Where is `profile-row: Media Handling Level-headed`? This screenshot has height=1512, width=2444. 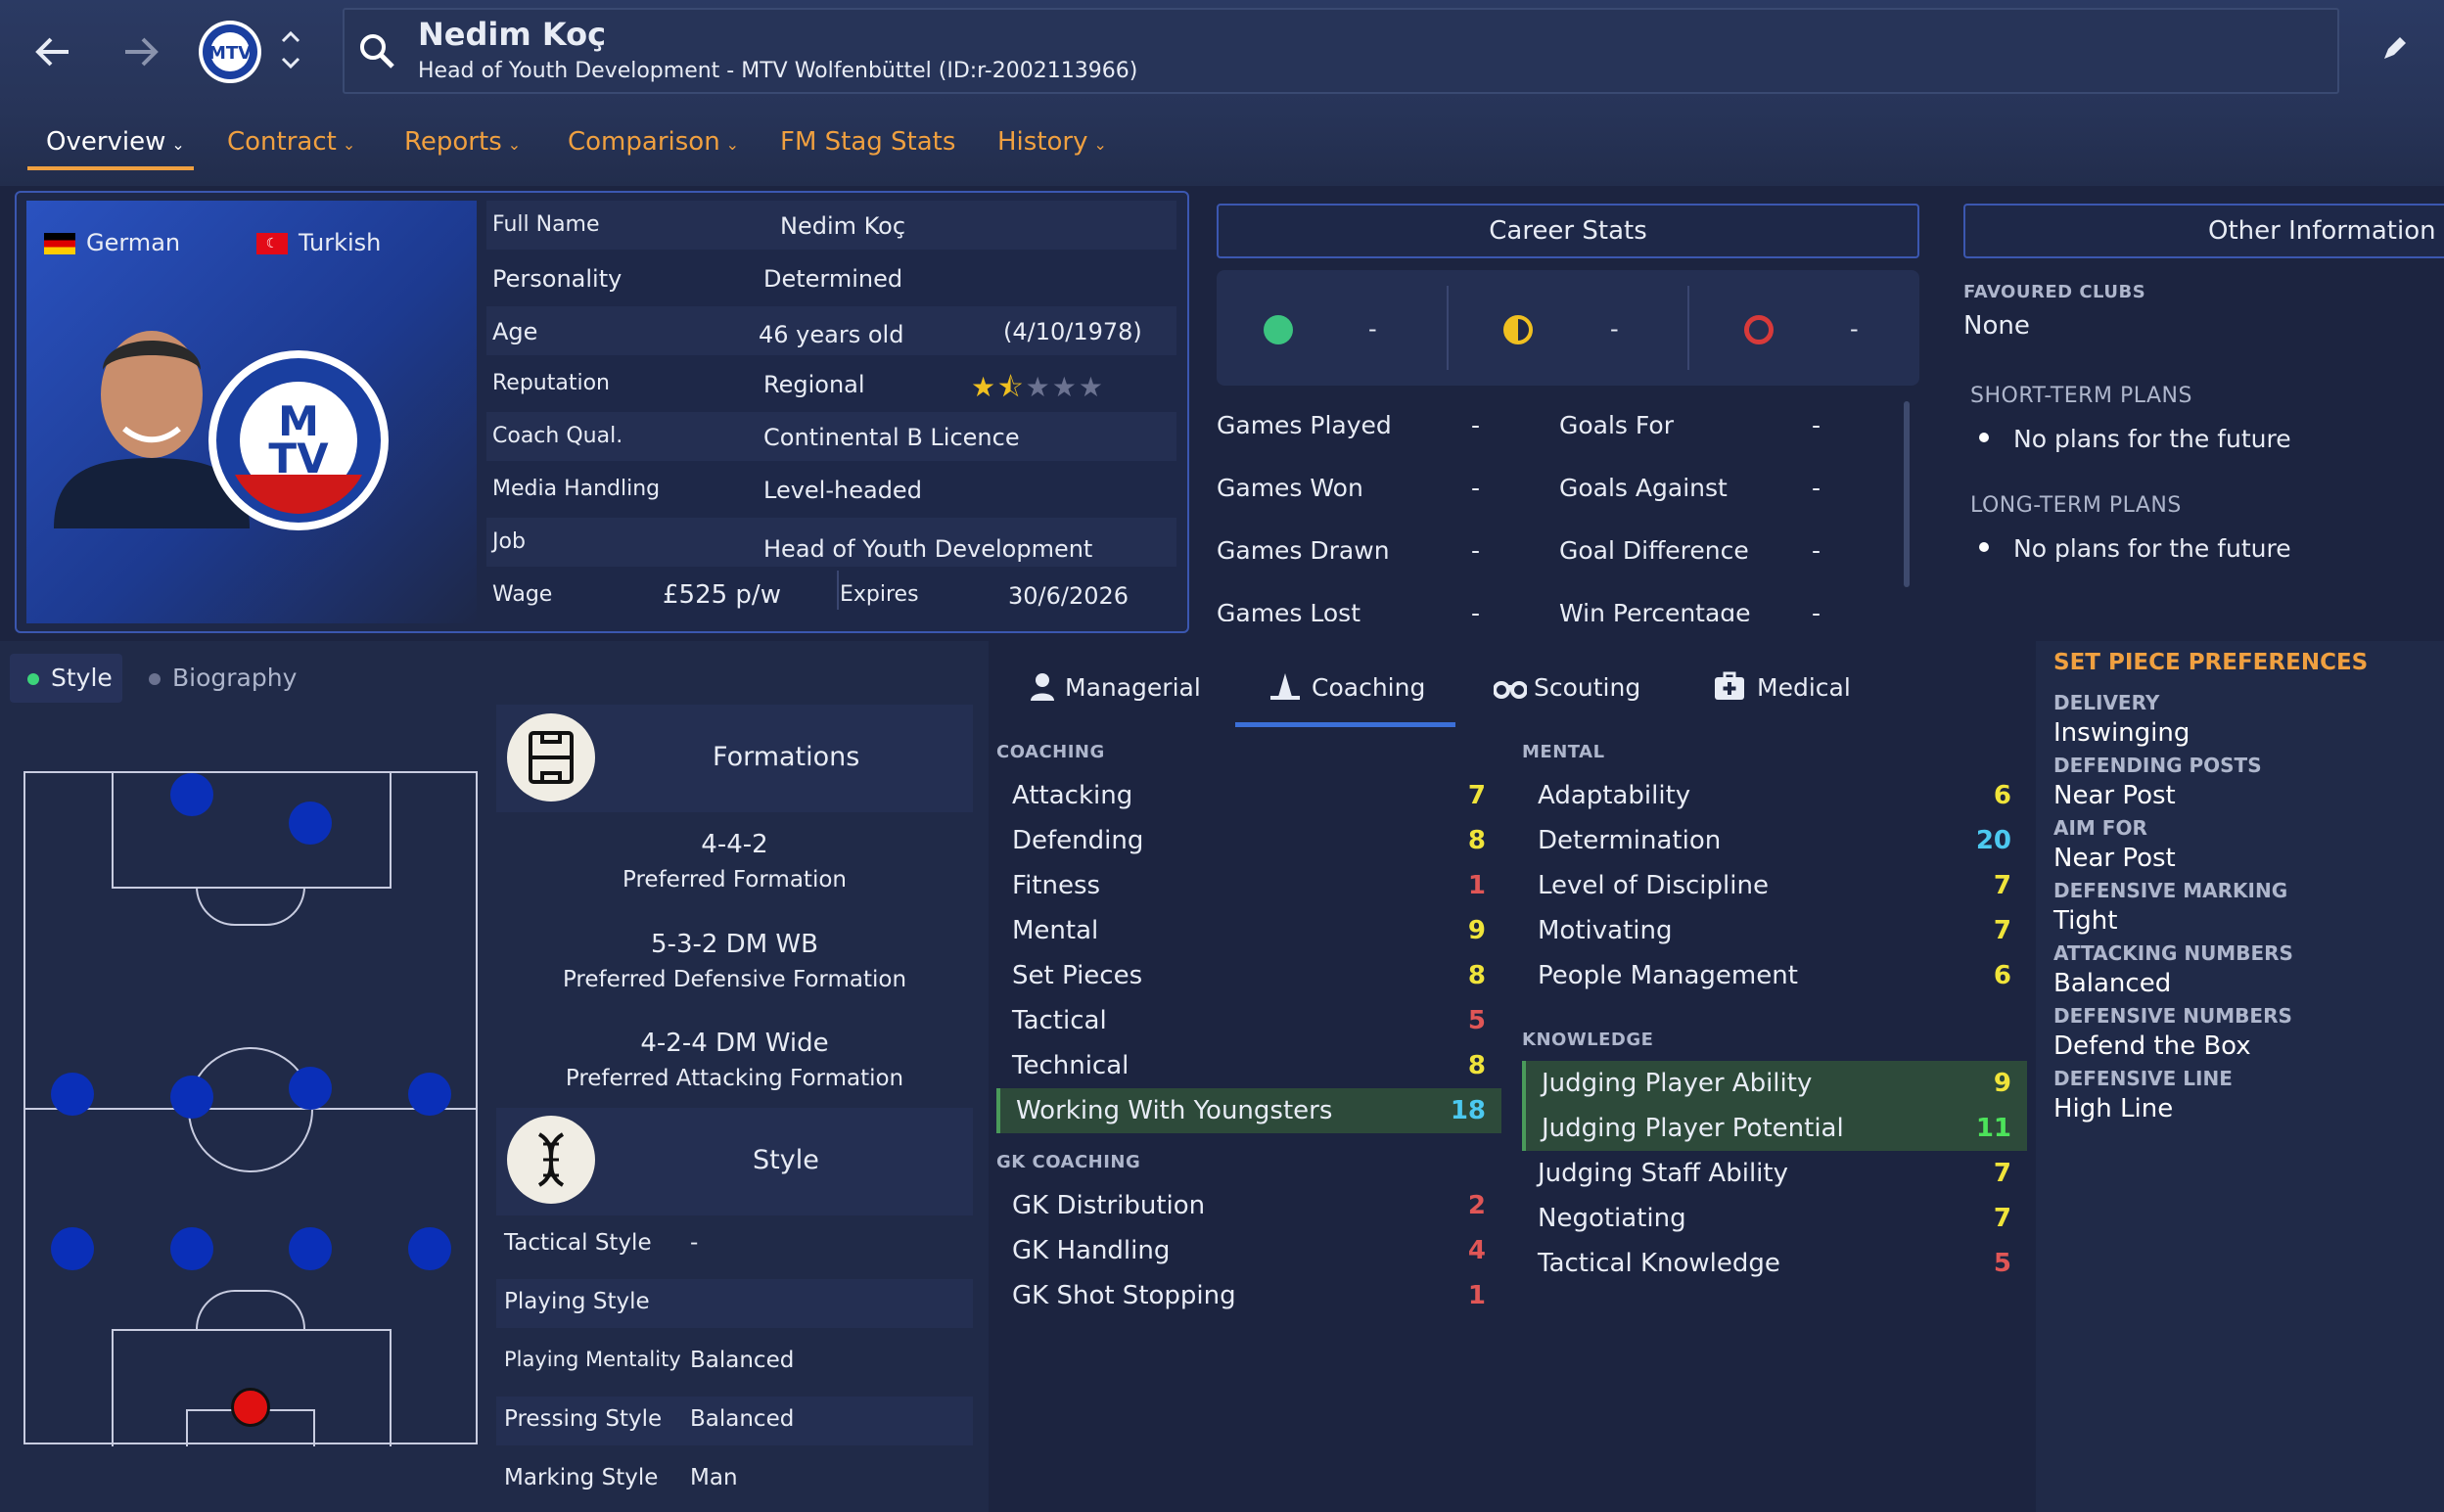 profile-row: Media Handling Level-headed is located at coordinates (707, 490).